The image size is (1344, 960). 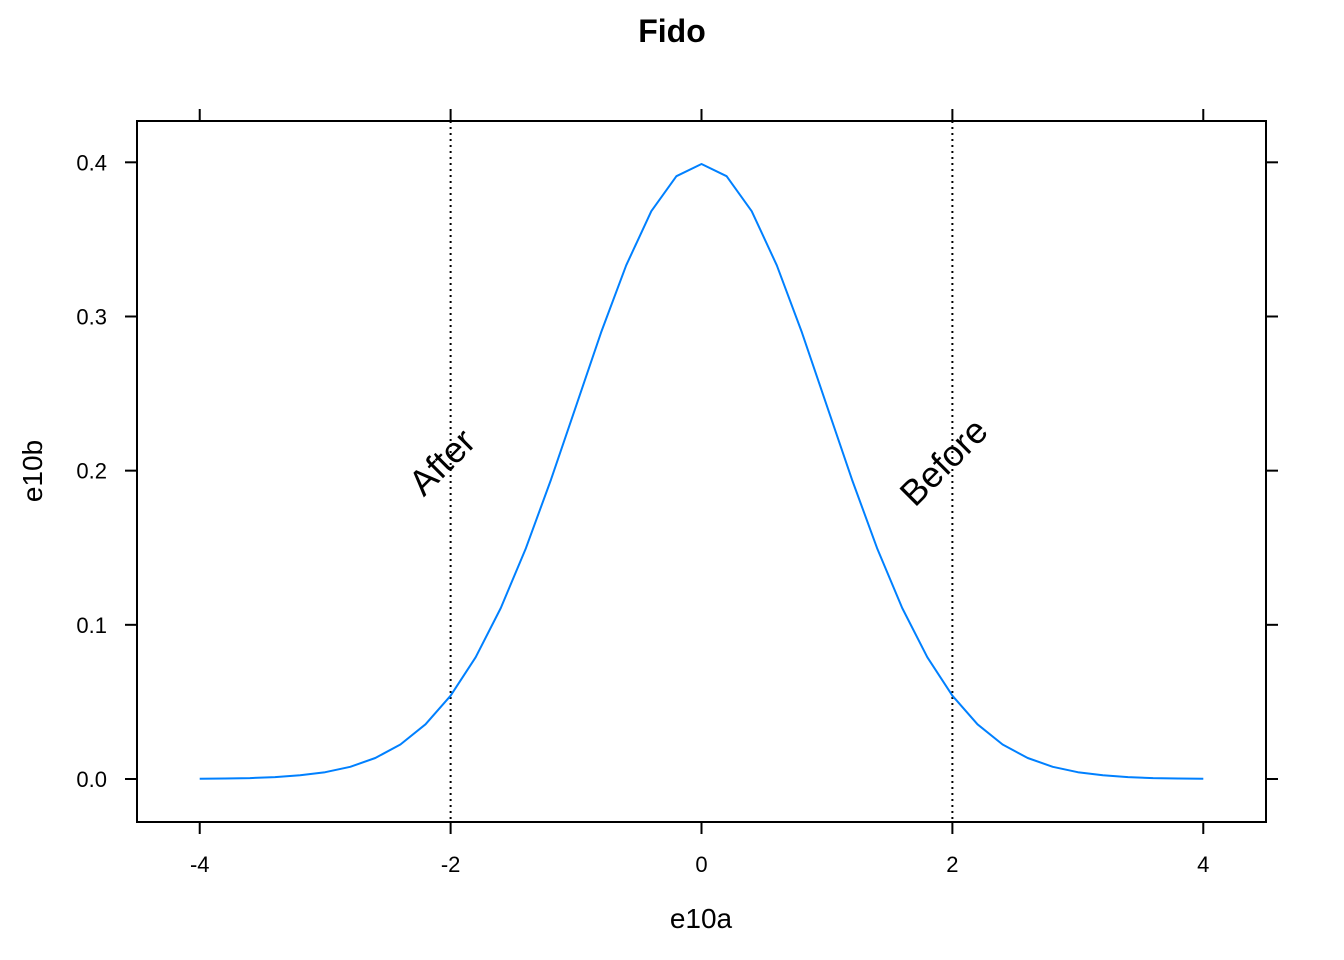 What do you see at coordinates (1203, 864) in the screenshot?
I see `x-tick-label: 4` at bounding box center [1203, 864].